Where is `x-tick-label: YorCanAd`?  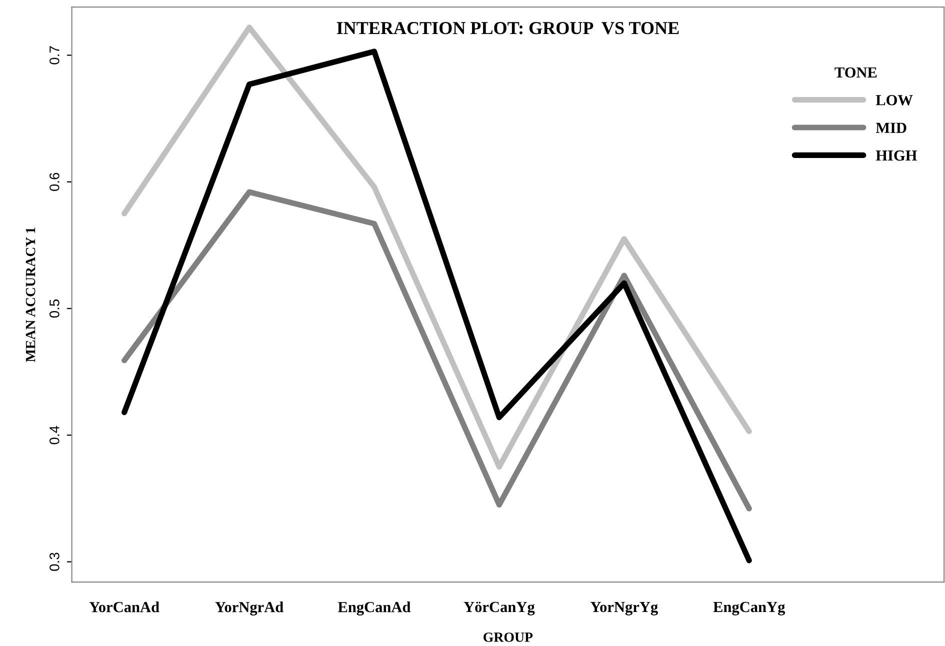
x-tick-label: YorCanAd is located at coordinates (124, 606).